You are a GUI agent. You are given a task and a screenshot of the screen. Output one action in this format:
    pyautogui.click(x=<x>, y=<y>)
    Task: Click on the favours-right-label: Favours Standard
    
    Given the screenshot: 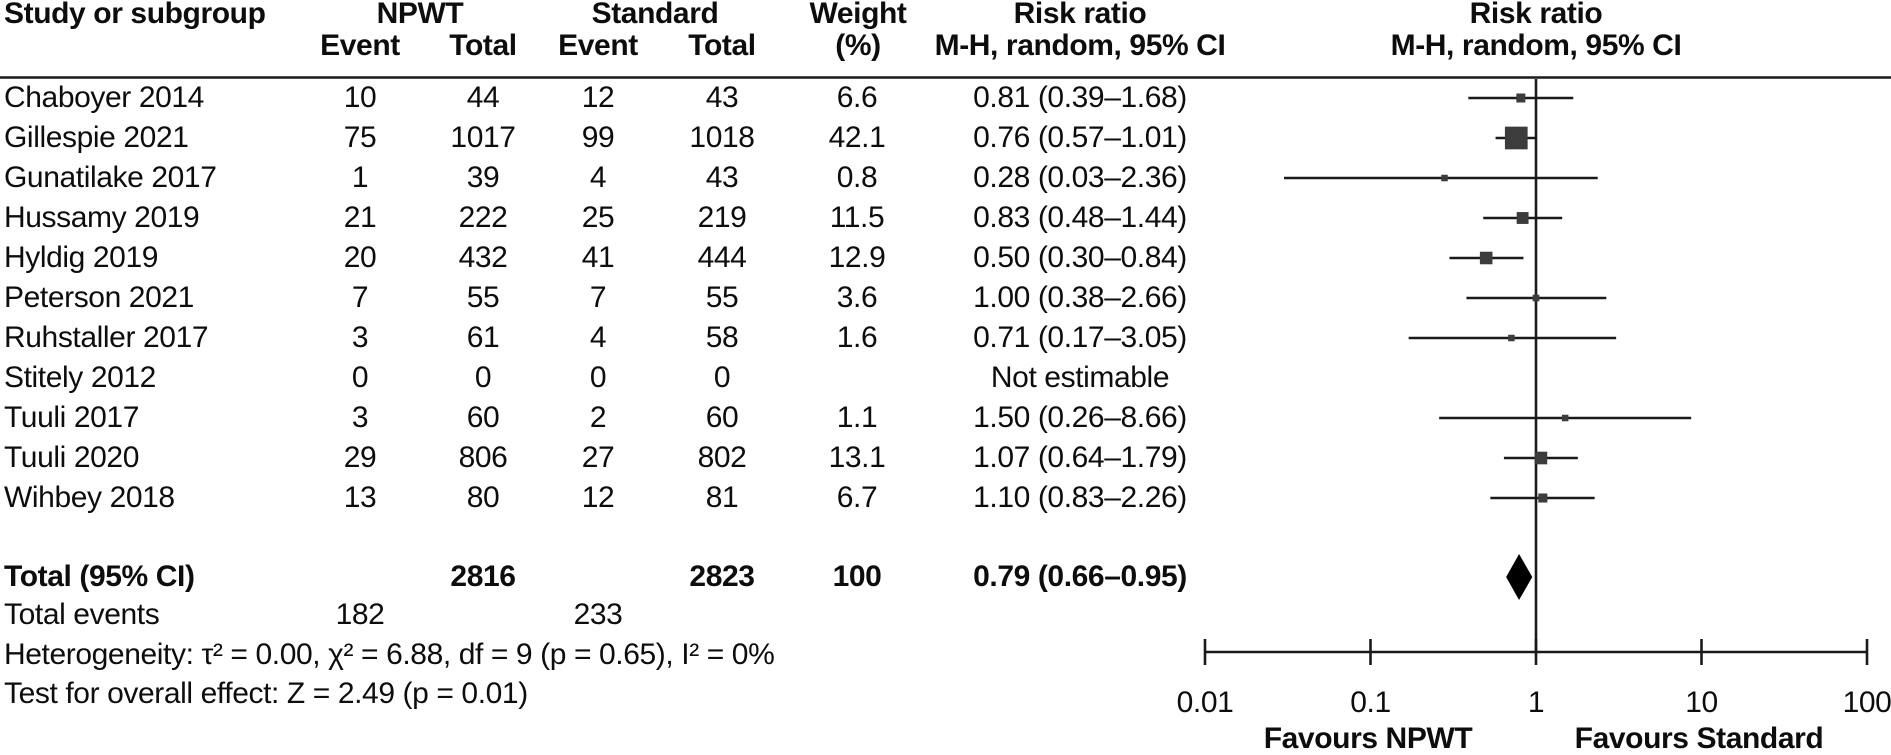 What is the action you would take?
    pyautogui.click(x=1699, y=738)
    